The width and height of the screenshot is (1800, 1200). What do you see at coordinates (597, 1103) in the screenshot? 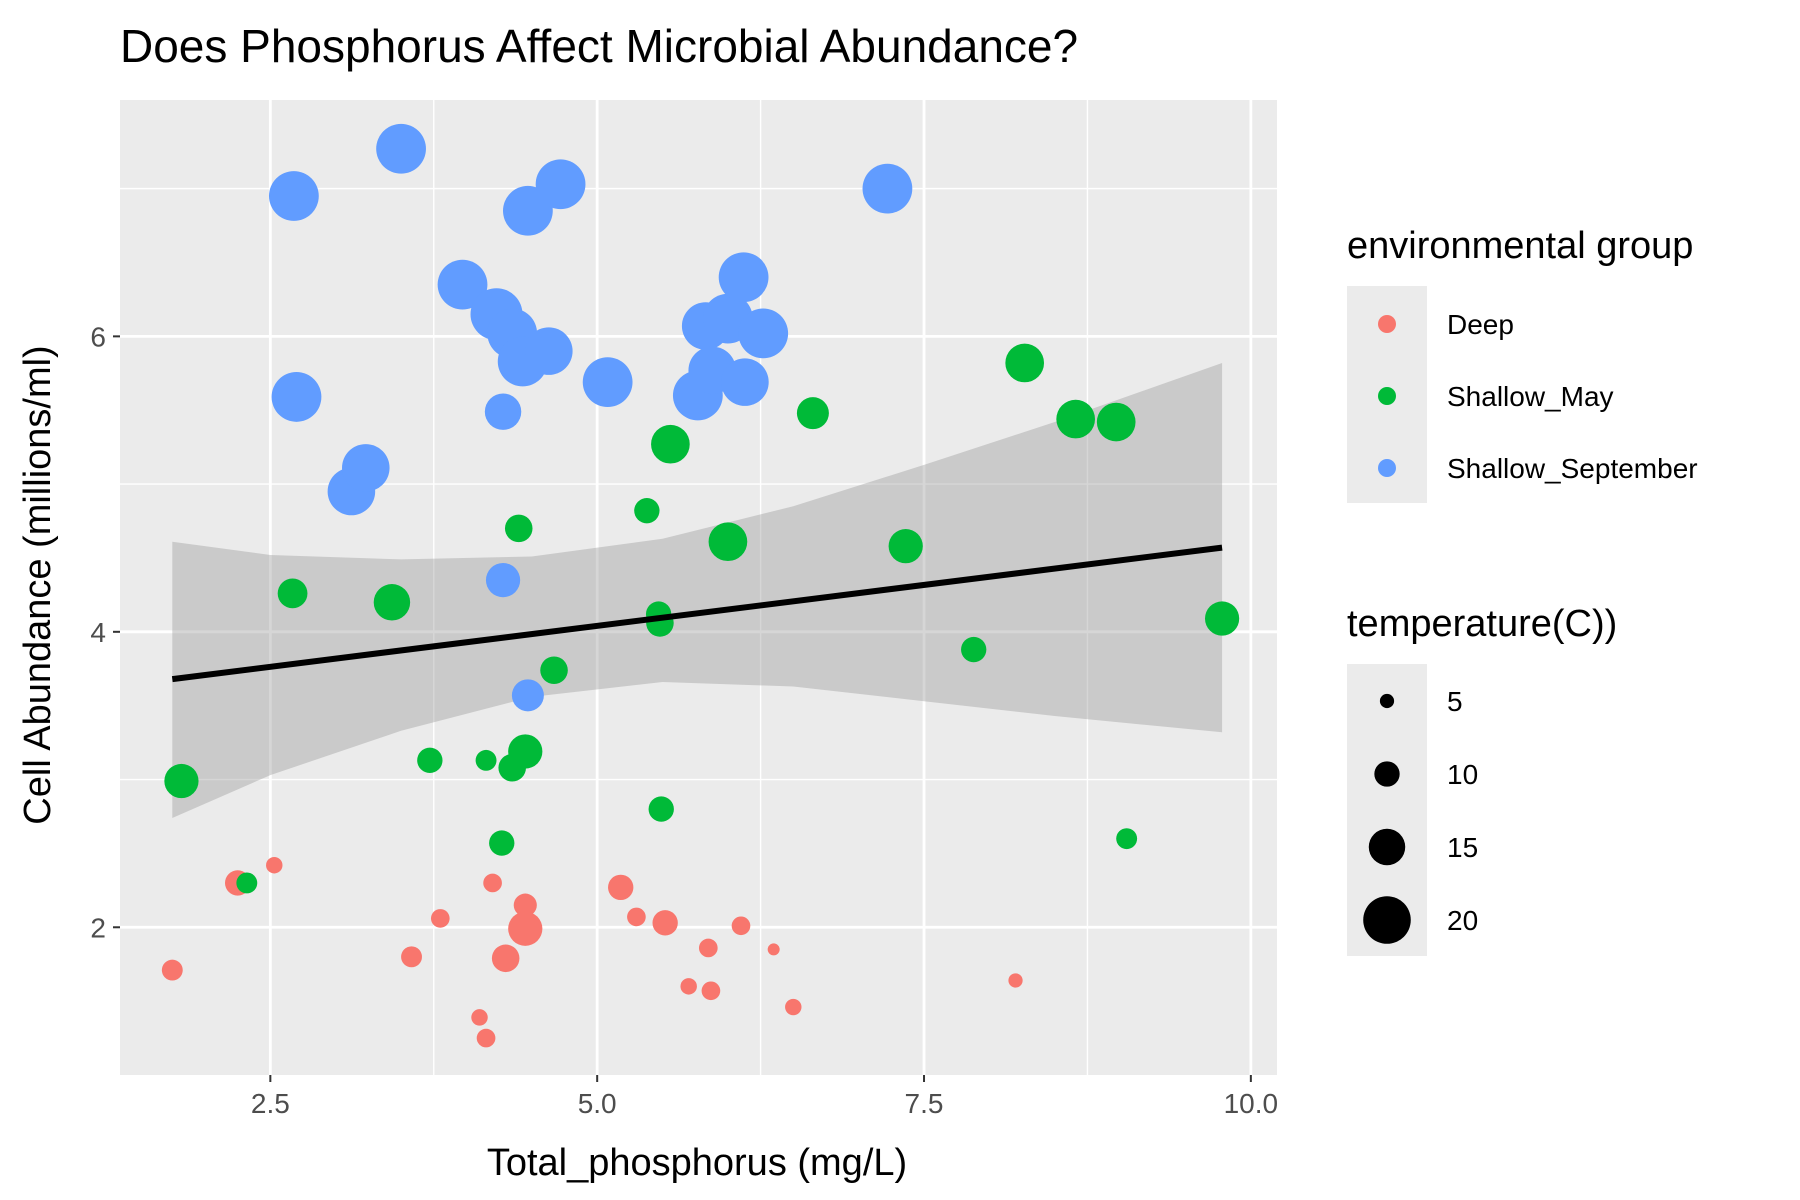
I see `x-tick-label: 5.0` at bounding box center [597, 1103].